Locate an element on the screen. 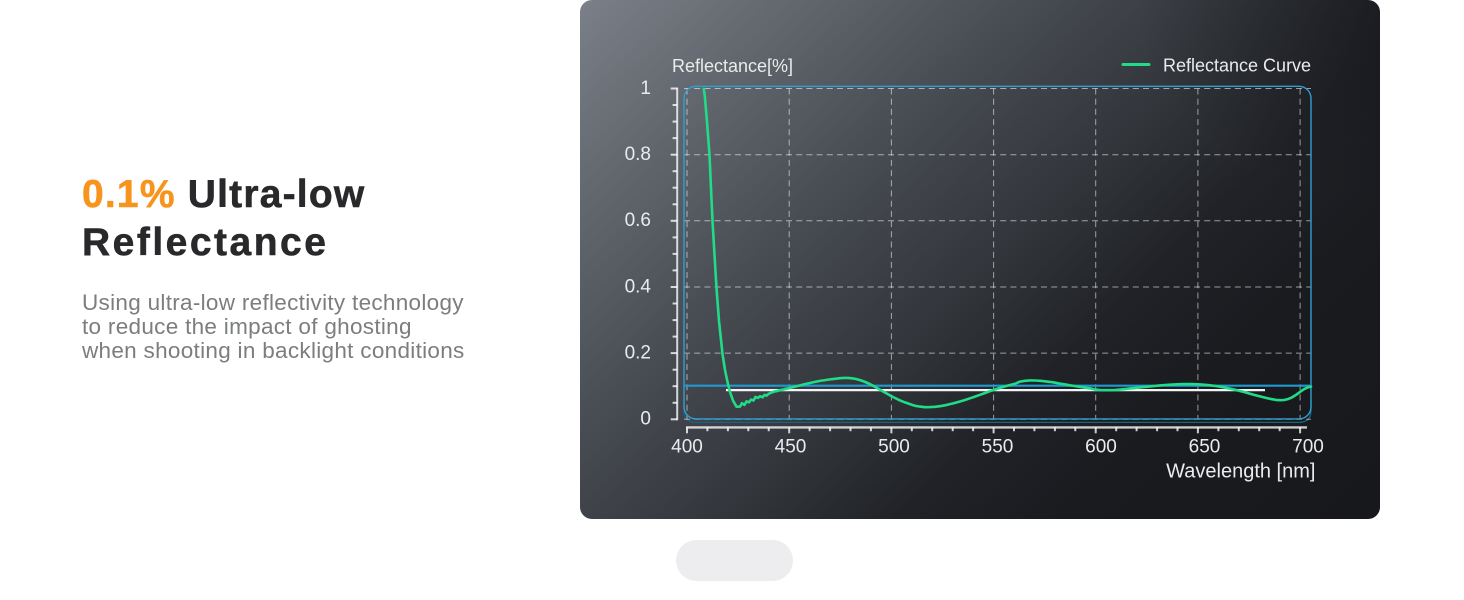 The height and width of the screenshot is (600, 1464). svg-text: 0.8 is located at coordinates (638, 154).